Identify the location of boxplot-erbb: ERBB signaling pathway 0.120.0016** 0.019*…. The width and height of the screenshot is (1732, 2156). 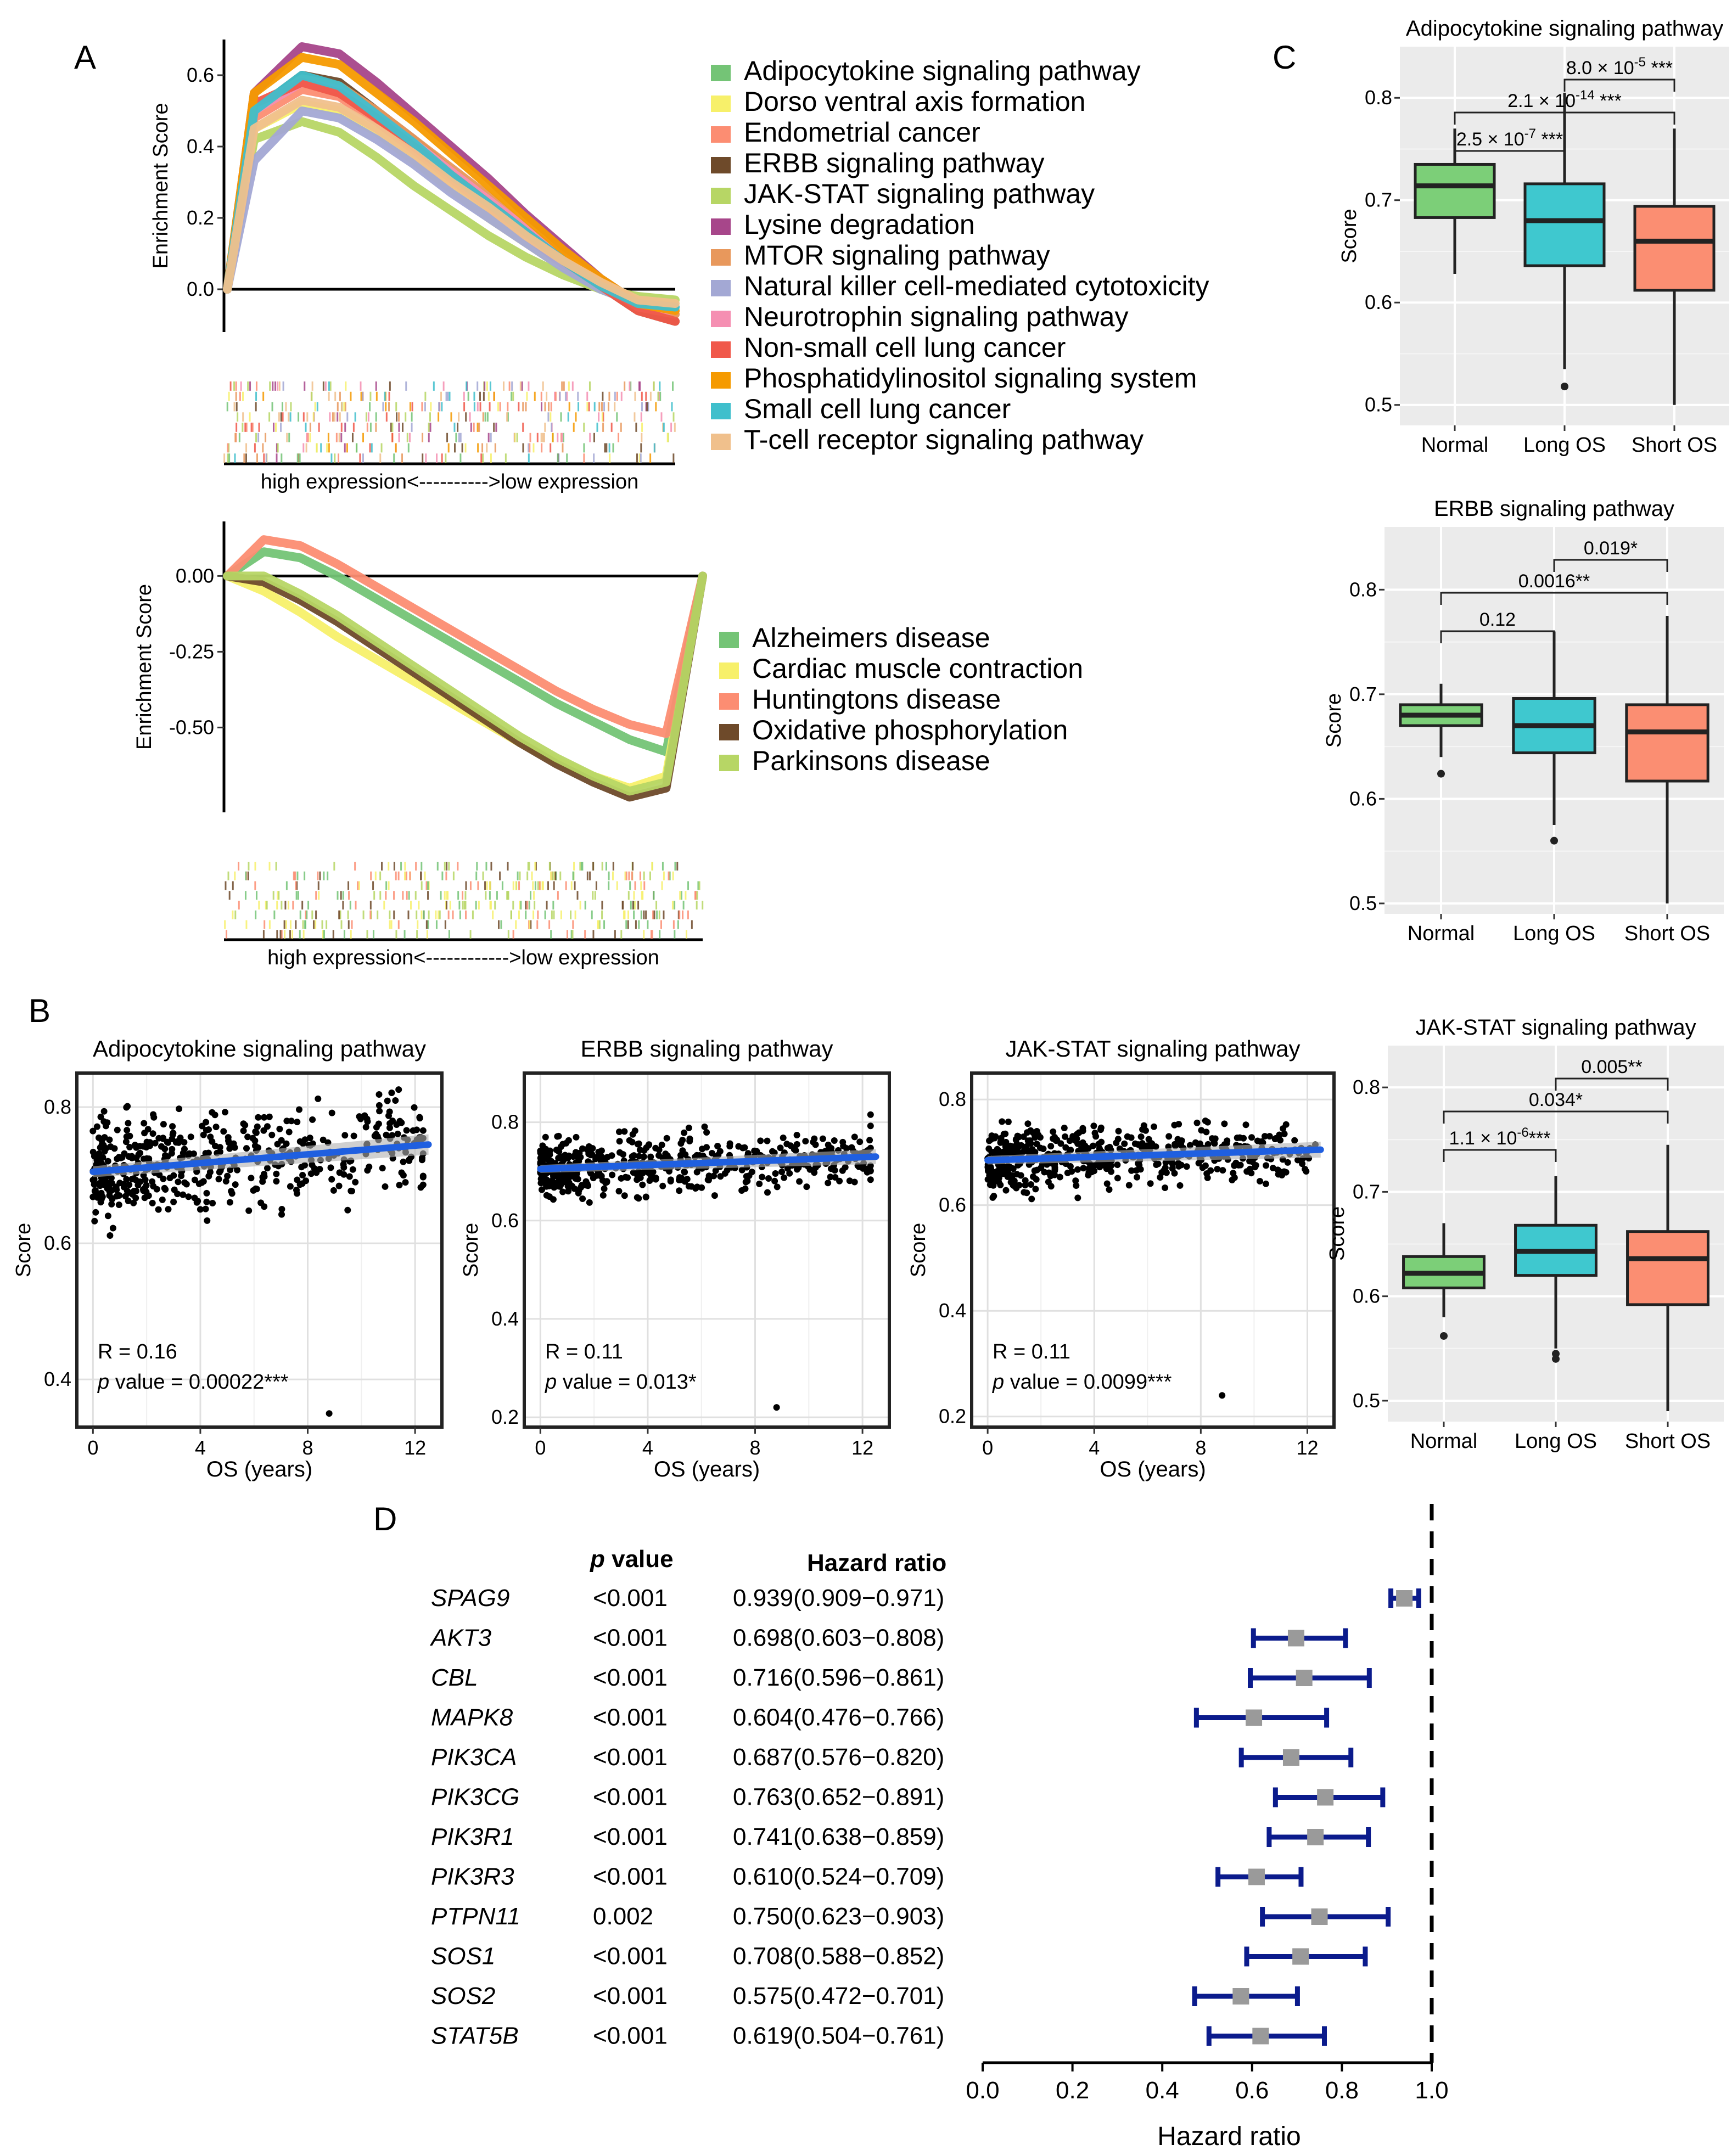
(1523, 721).